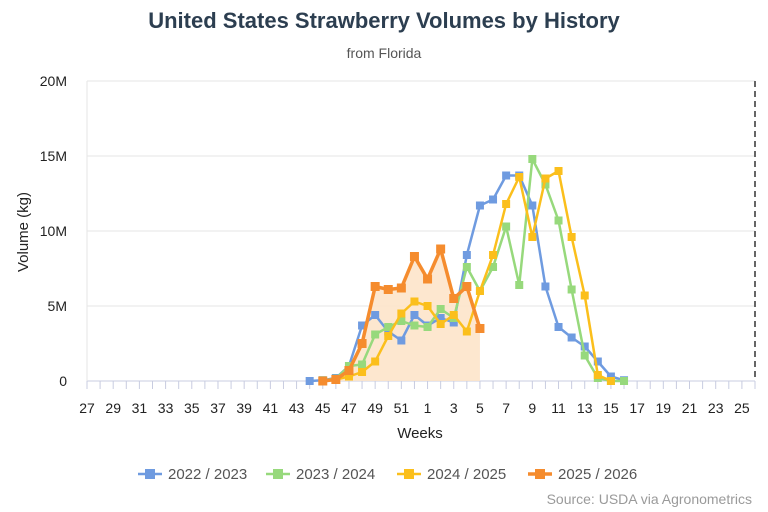  I want to click on y-tick-label: 10M, so click(53, 231).